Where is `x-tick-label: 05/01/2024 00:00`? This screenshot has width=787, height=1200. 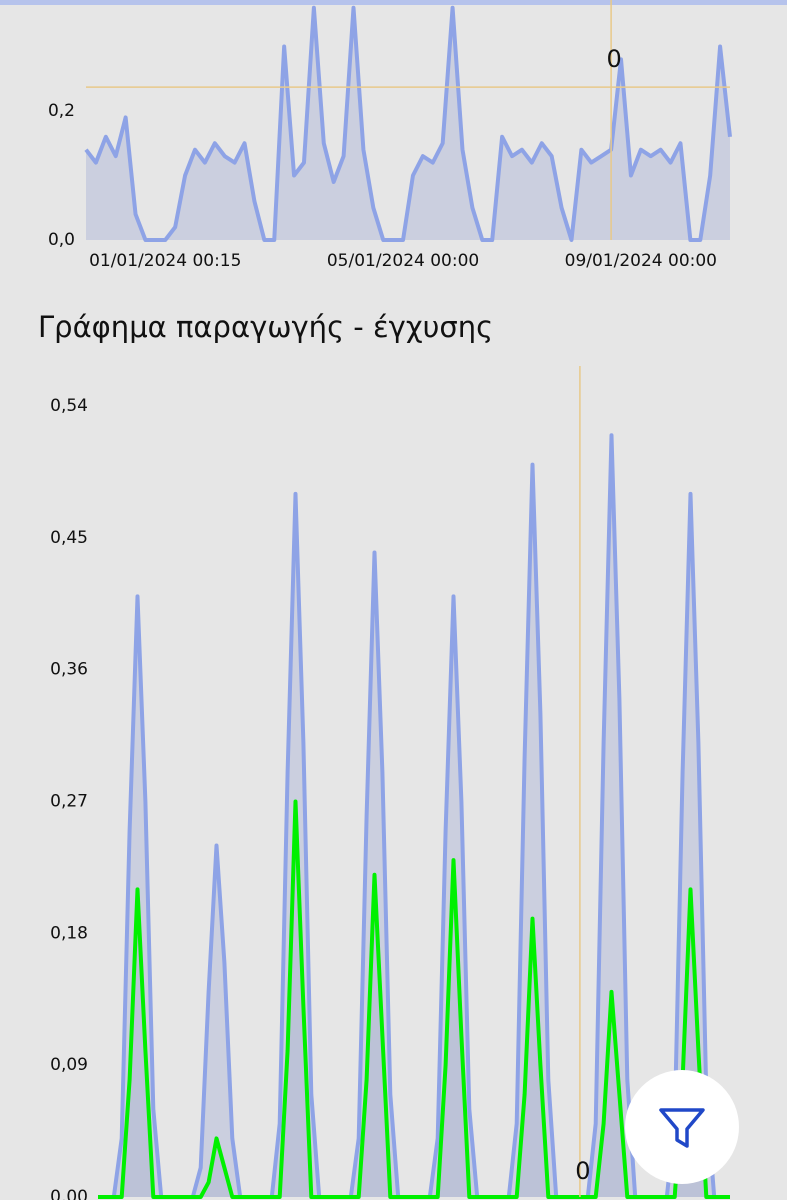 x-tick-label: 05/01/2024 00:00 is located at coordinates (403, 261).